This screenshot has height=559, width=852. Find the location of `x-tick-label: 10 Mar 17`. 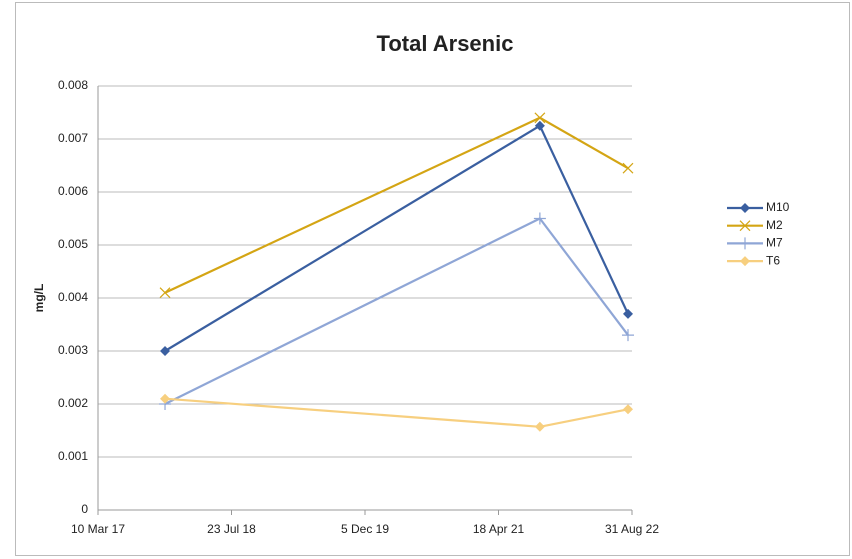

x-tick-label: 10 Mar 17 is located at coordinates (98, 529).